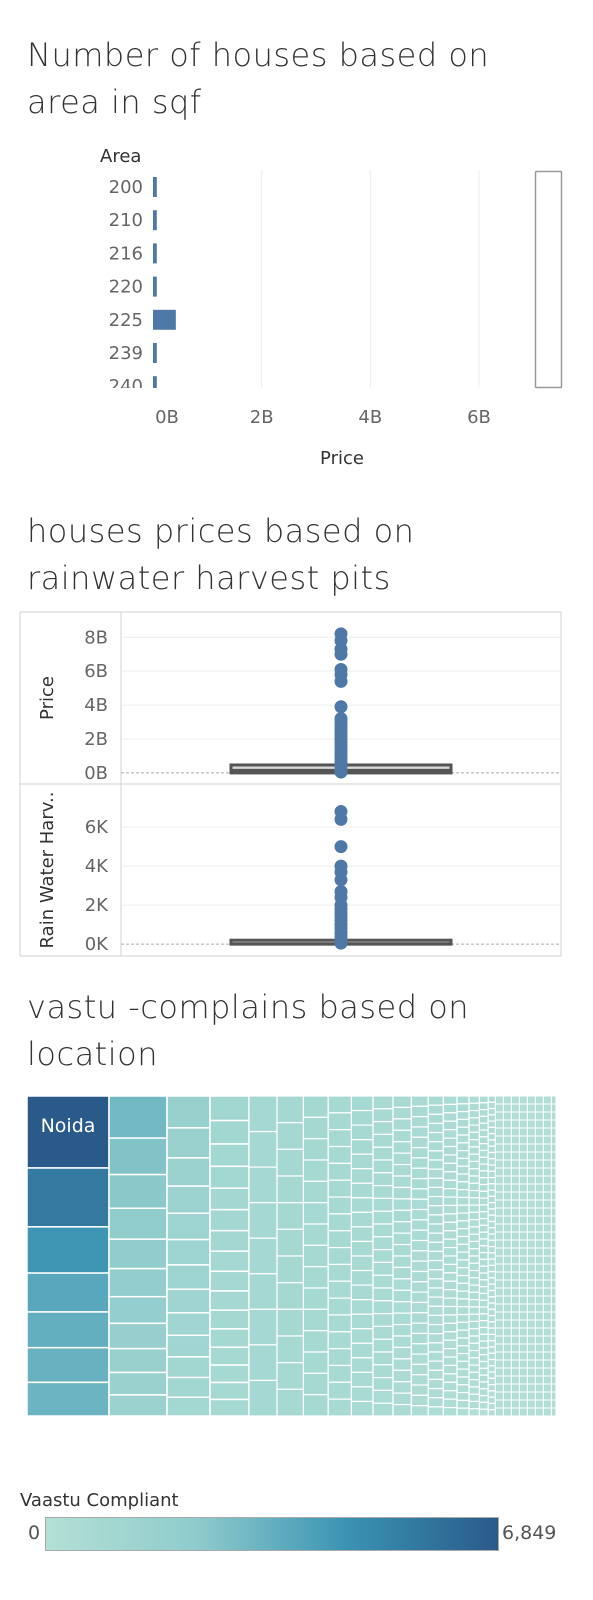 The width and height of the screenshot is (593, 1600). I want to click on data-point, so click(341, 847).